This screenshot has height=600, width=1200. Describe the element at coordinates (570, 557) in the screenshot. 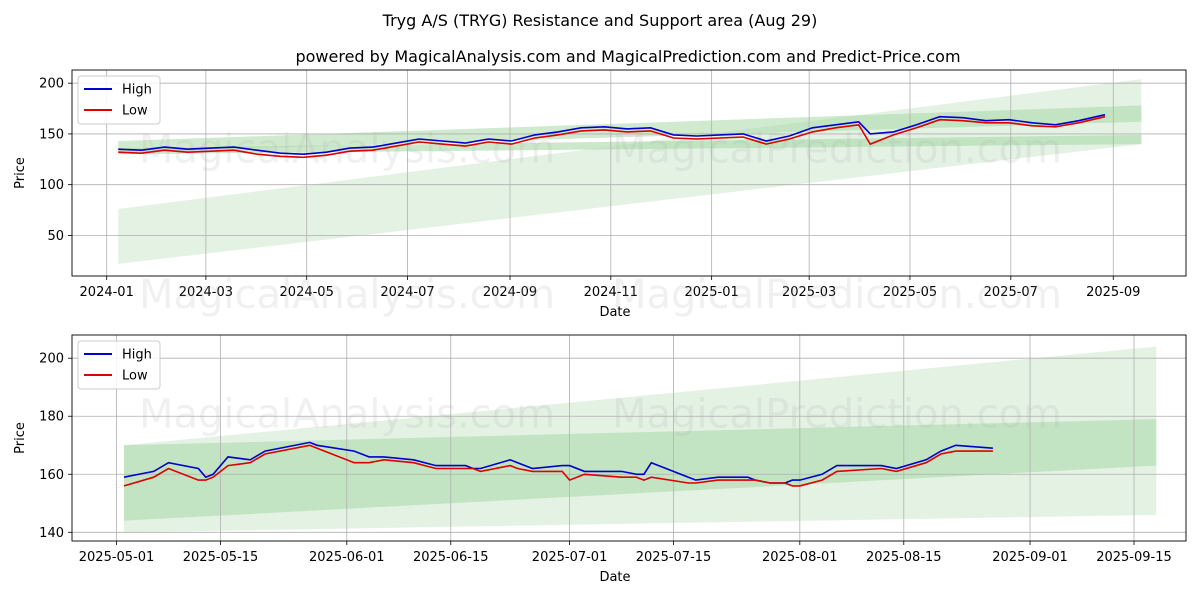

I see `x-tick-label: 2025-07-01` at that location.